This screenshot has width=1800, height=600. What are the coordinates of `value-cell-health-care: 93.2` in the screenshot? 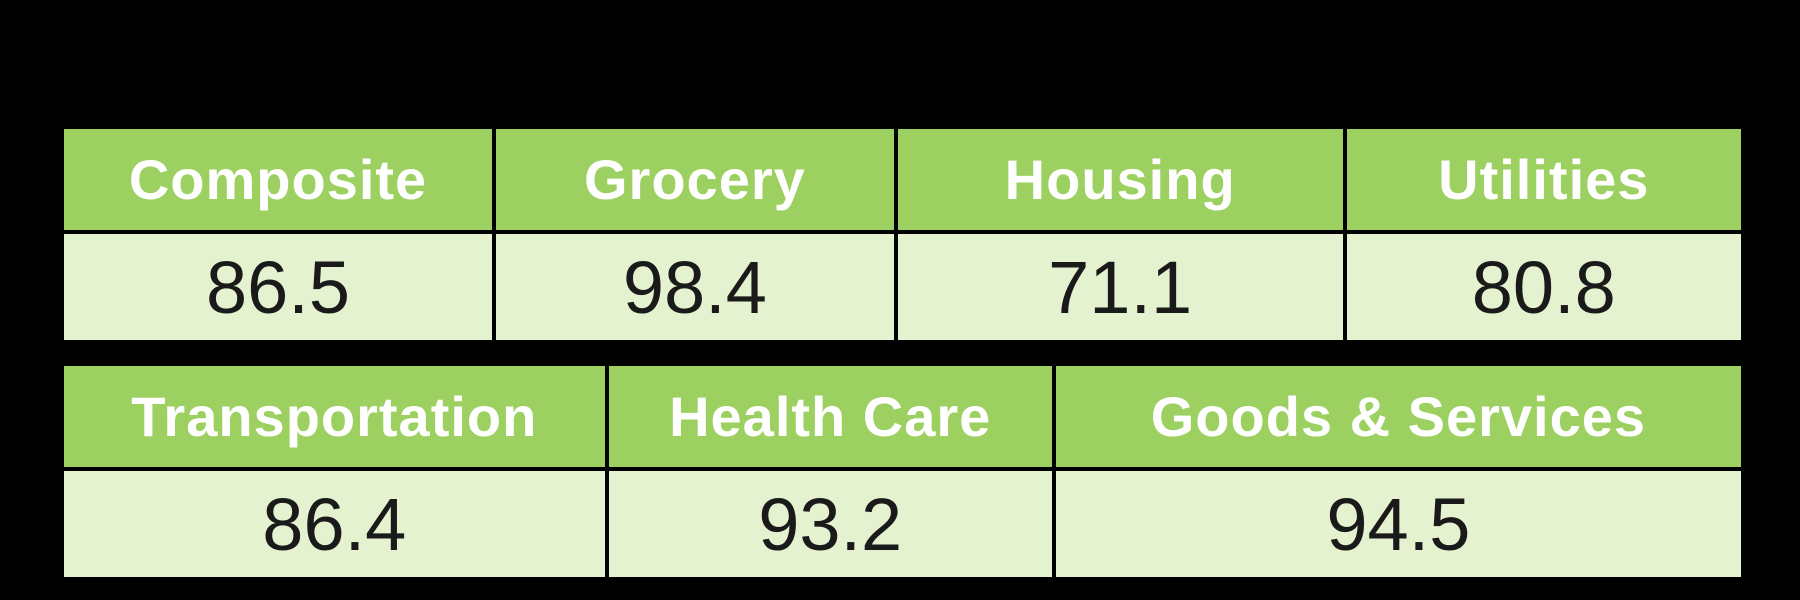 It's located at (830, 524).